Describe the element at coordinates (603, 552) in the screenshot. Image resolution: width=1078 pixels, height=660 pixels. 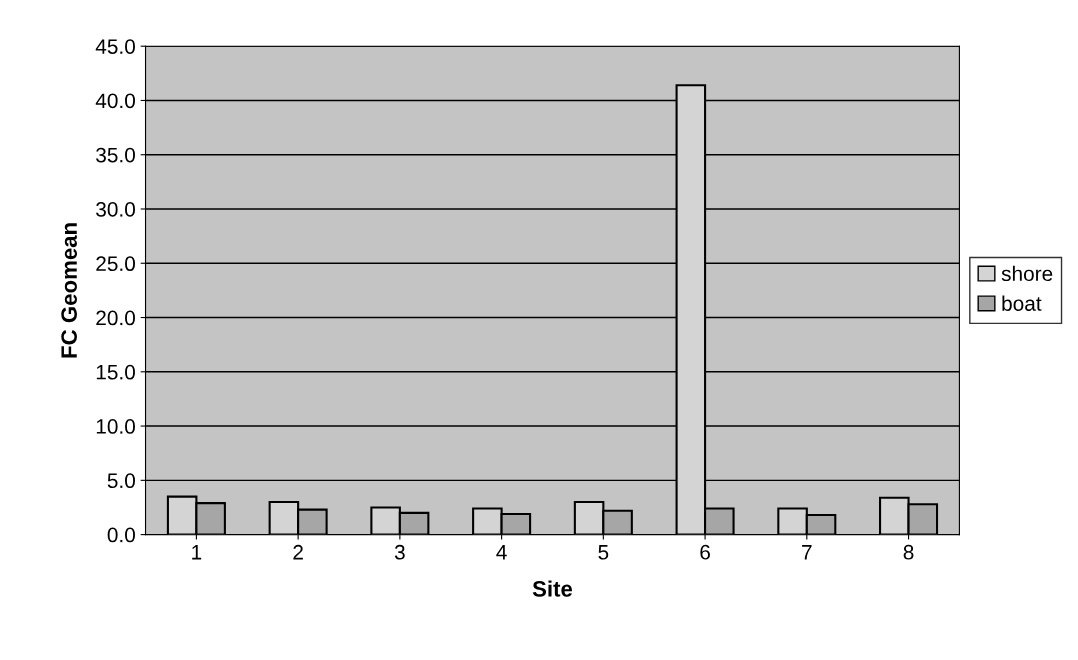
I see `x-tick-label: 5` at that location.